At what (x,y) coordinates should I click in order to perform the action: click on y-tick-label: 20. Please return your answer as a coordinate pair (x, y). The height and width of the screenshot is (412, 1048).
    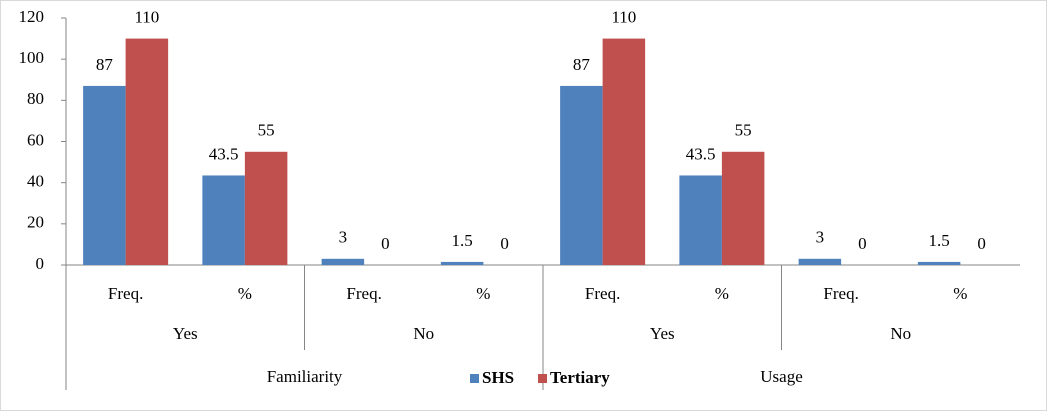
    Looking at the image, I should click on (35, 222).